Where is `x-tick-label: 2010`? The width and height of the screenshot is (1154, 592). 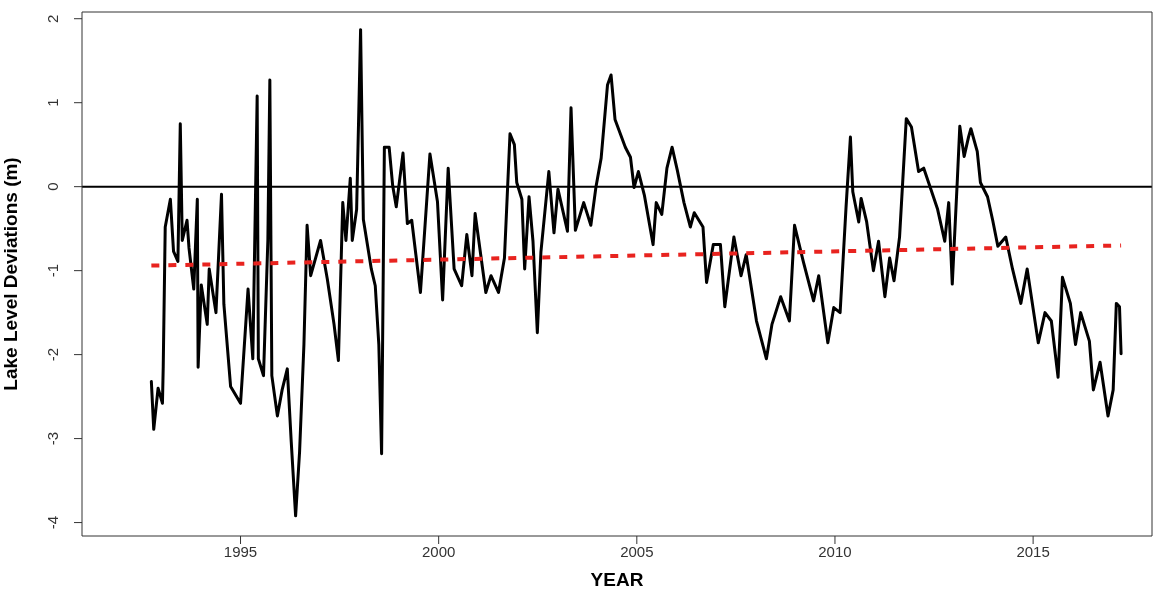
x-tick-label: 2010 is located at coordinates (835, 551).